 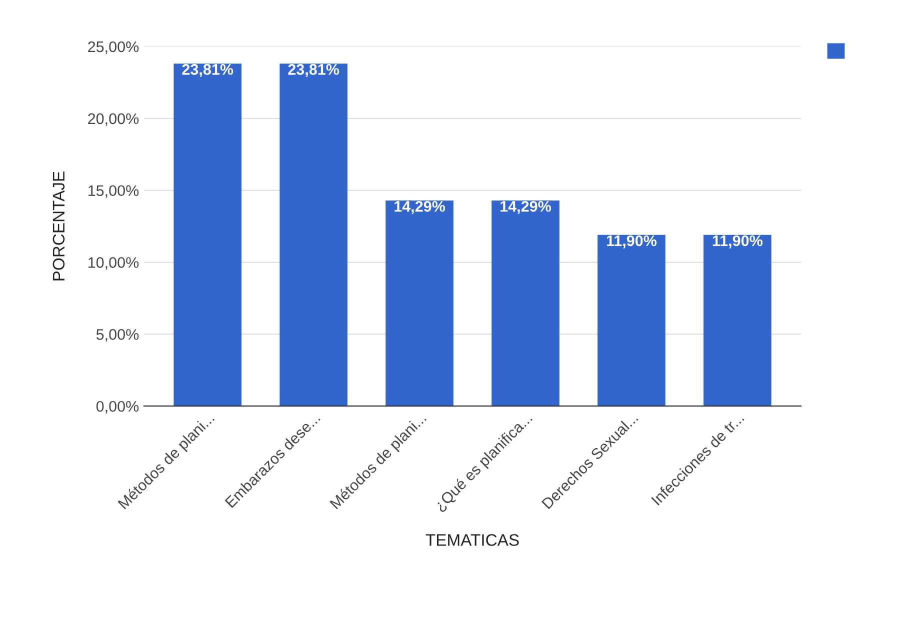 What do you see at coordinates (117, 335) in the screenshot?
I see `y-tick-label: 5,00%` at bounding box center [117, 335].